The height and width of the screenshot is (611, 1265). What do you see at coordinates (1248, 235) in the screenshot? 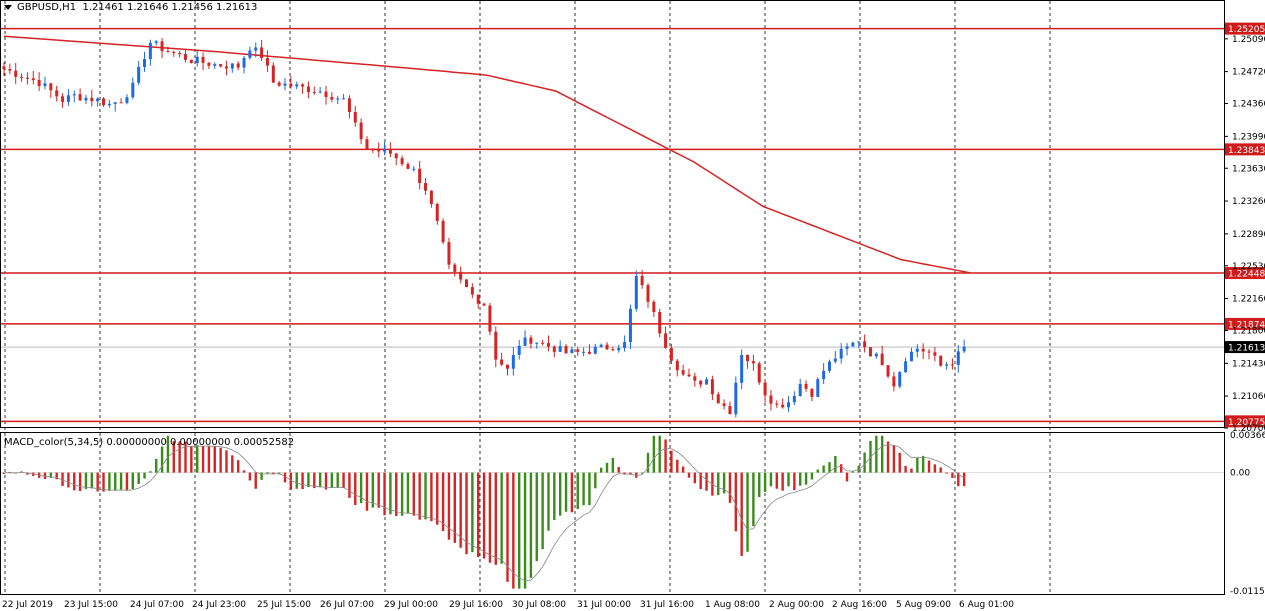
I see `y-tick-label: 1.22890` at bounding box center [1248, 235].